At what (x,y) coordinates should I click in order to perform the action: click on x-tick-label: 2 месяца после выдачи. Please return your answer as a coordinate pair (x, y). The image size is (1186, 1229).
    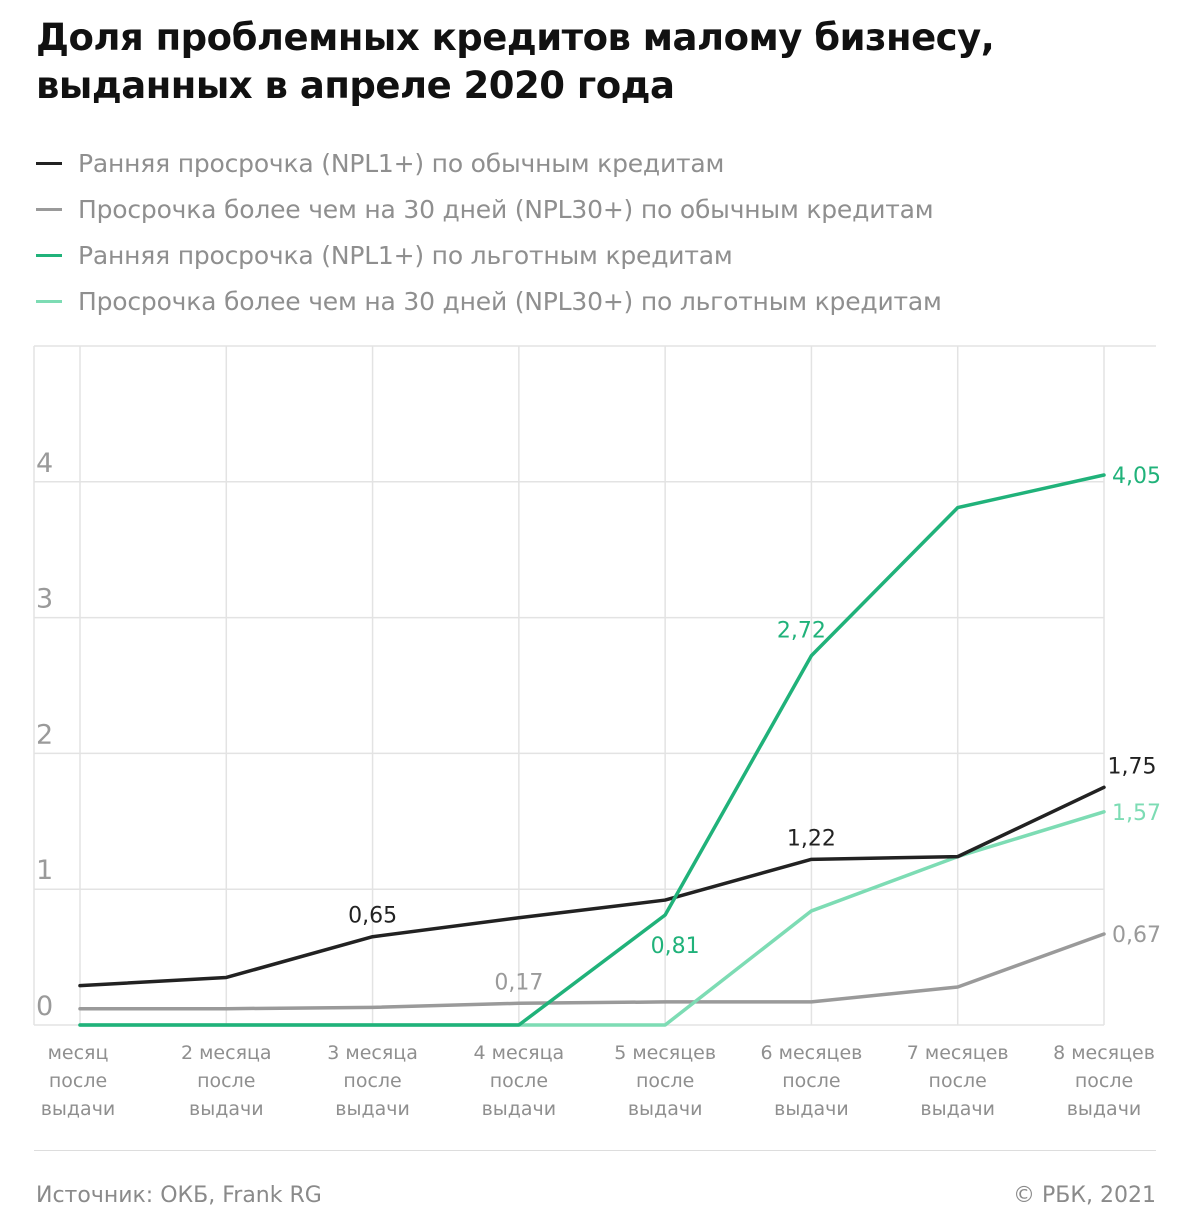
    Looking at the image, I should click on (226, 1081).